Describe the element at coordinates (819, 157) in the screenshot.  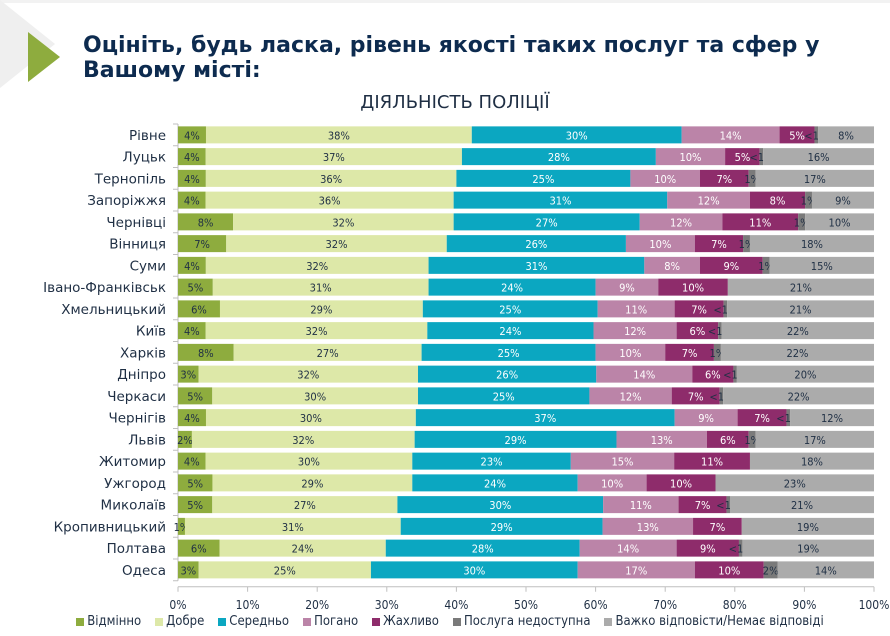
I see `data-label: 16%` at that location.